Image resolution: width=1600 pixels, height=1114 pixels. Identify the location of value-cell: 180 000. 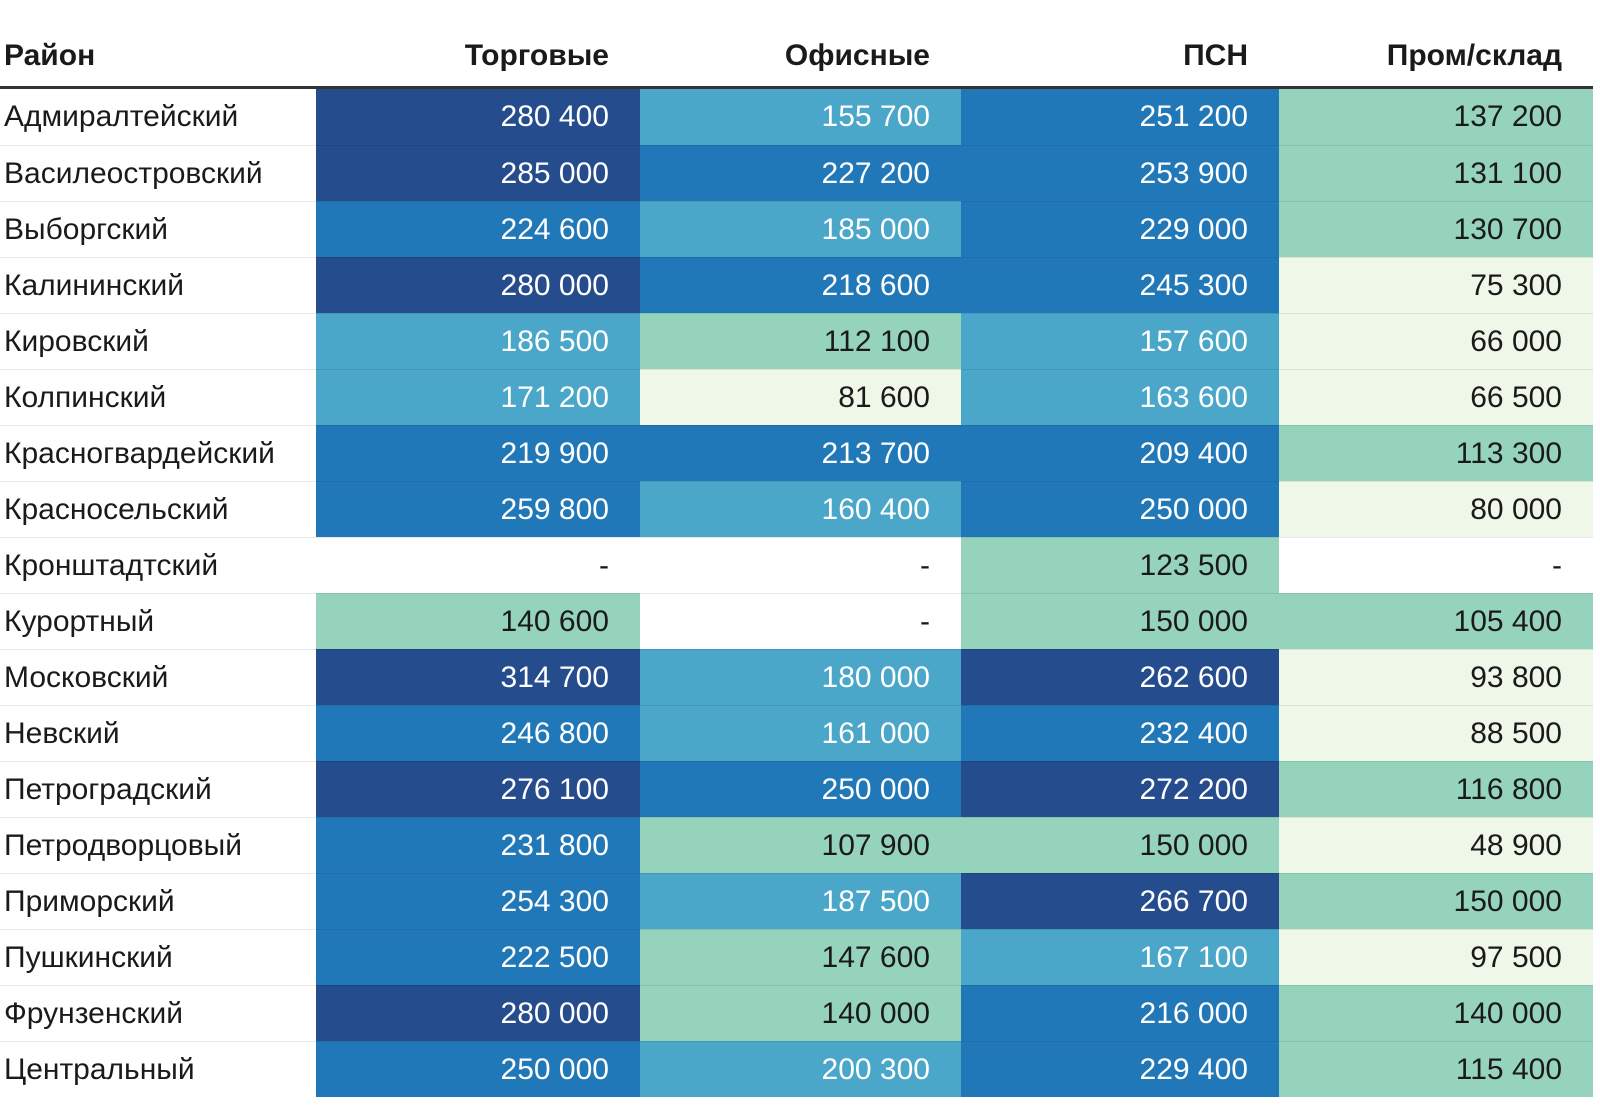
(800, 677).